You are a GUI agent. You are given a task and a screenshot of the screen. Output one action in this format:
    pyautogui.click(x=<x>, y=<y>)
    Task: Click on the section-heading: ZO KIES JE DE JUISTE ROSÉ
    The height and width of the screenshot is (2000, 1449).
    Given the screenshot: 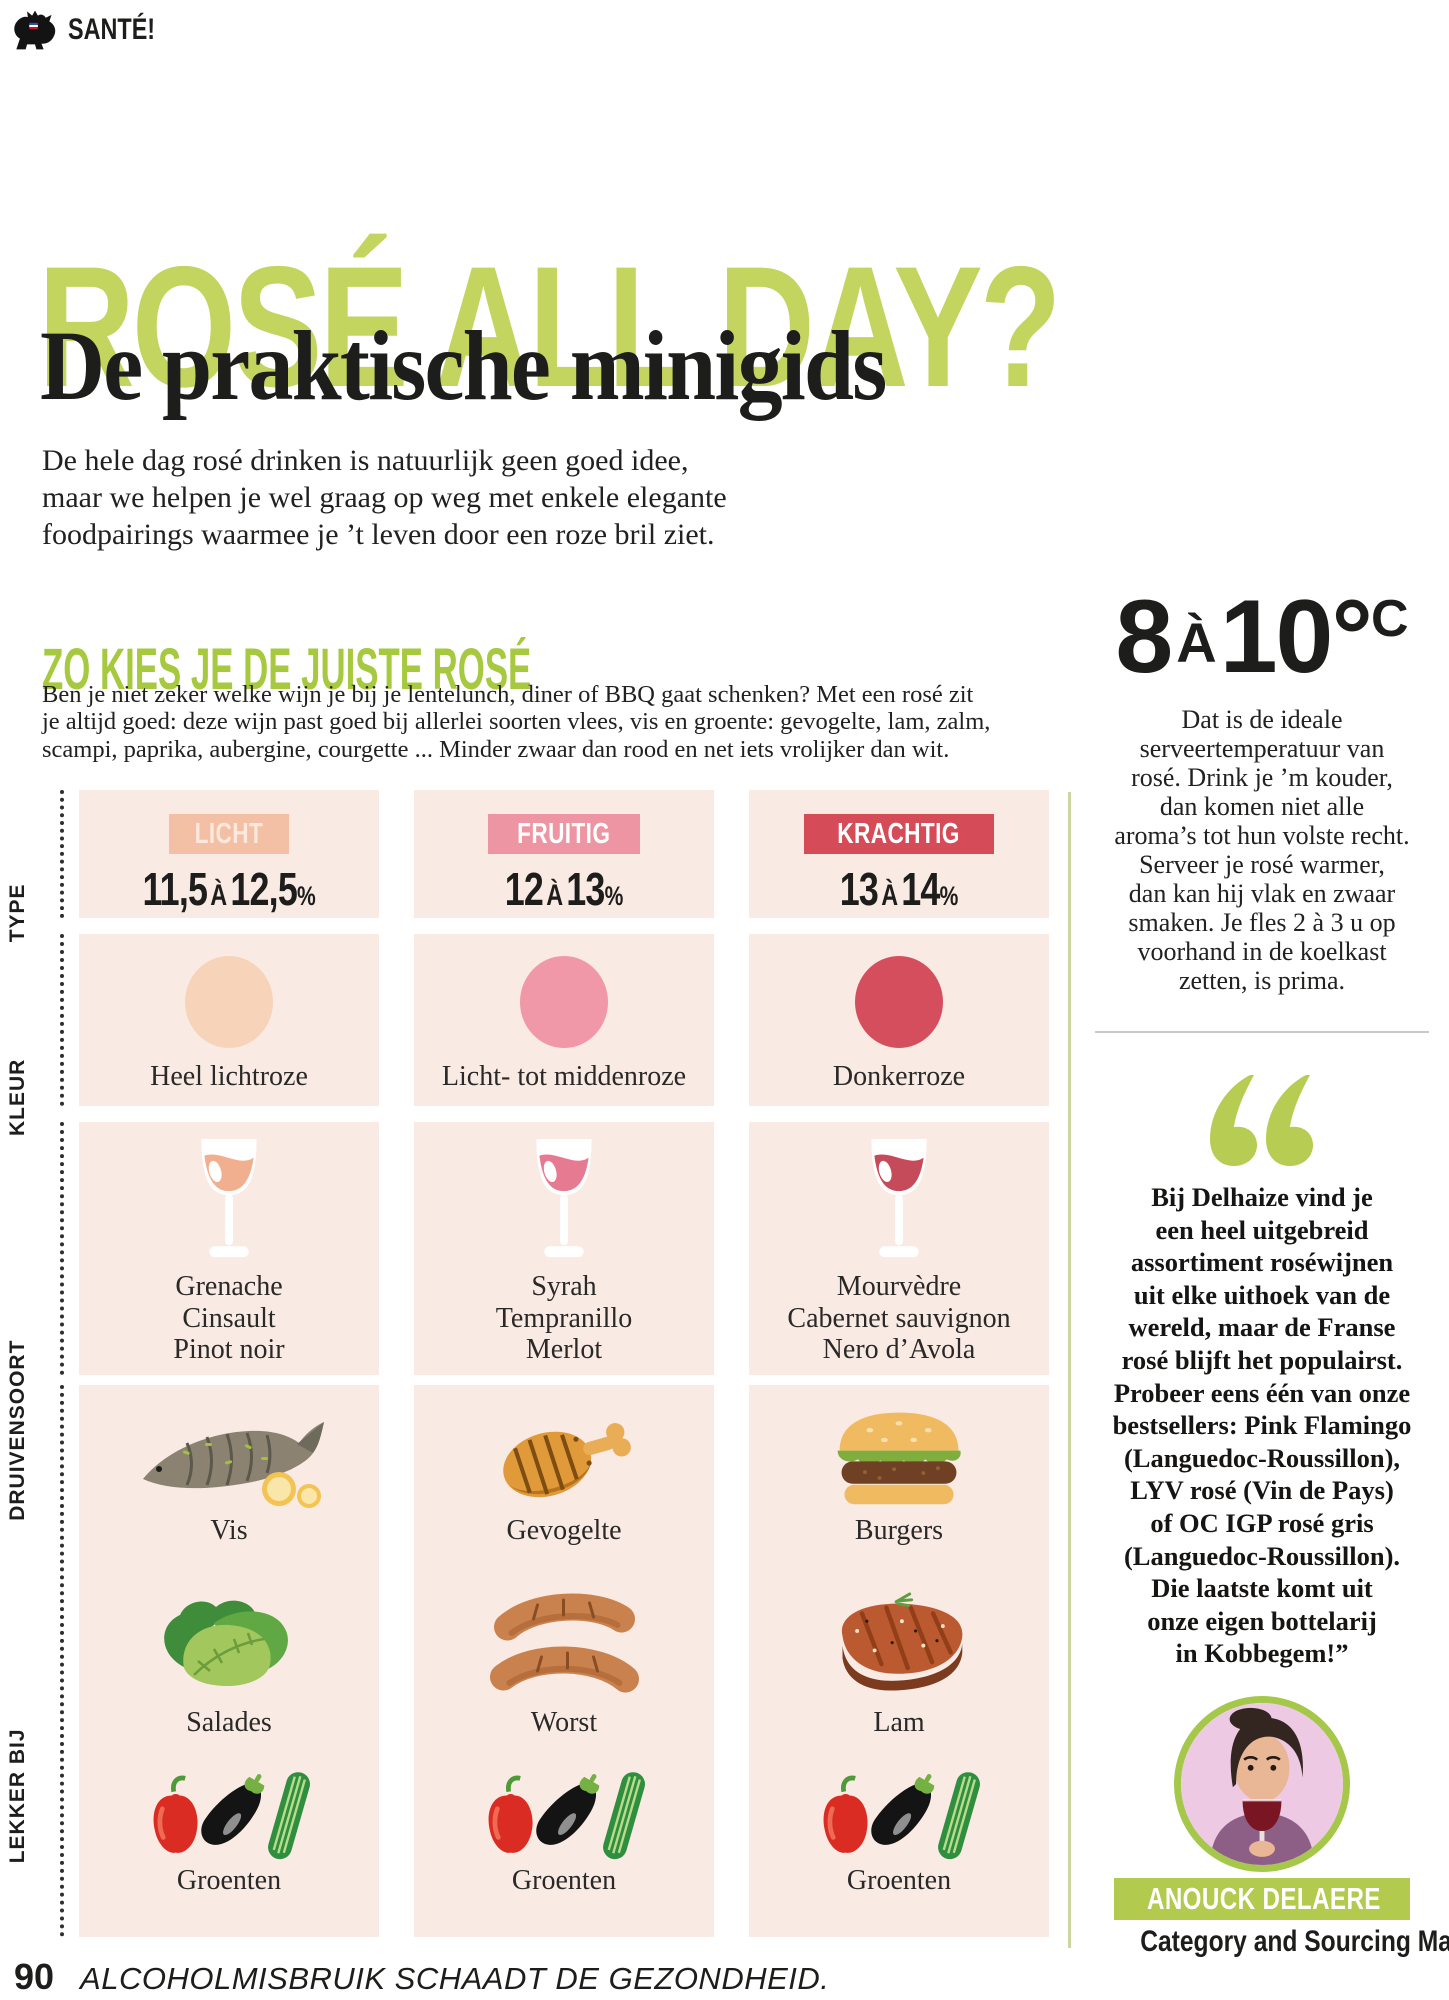 What is the action you would take?
    pyautogui.click(x=287, y=669)
    